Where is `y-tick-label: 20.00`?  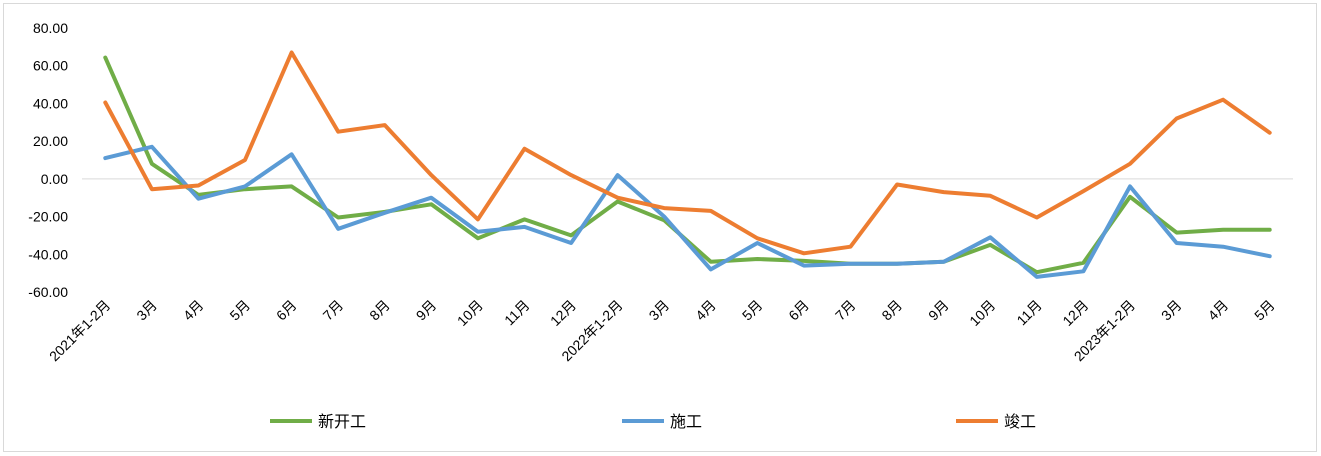 y-tick-label: 20.00 is located at coordinates (50, 141).